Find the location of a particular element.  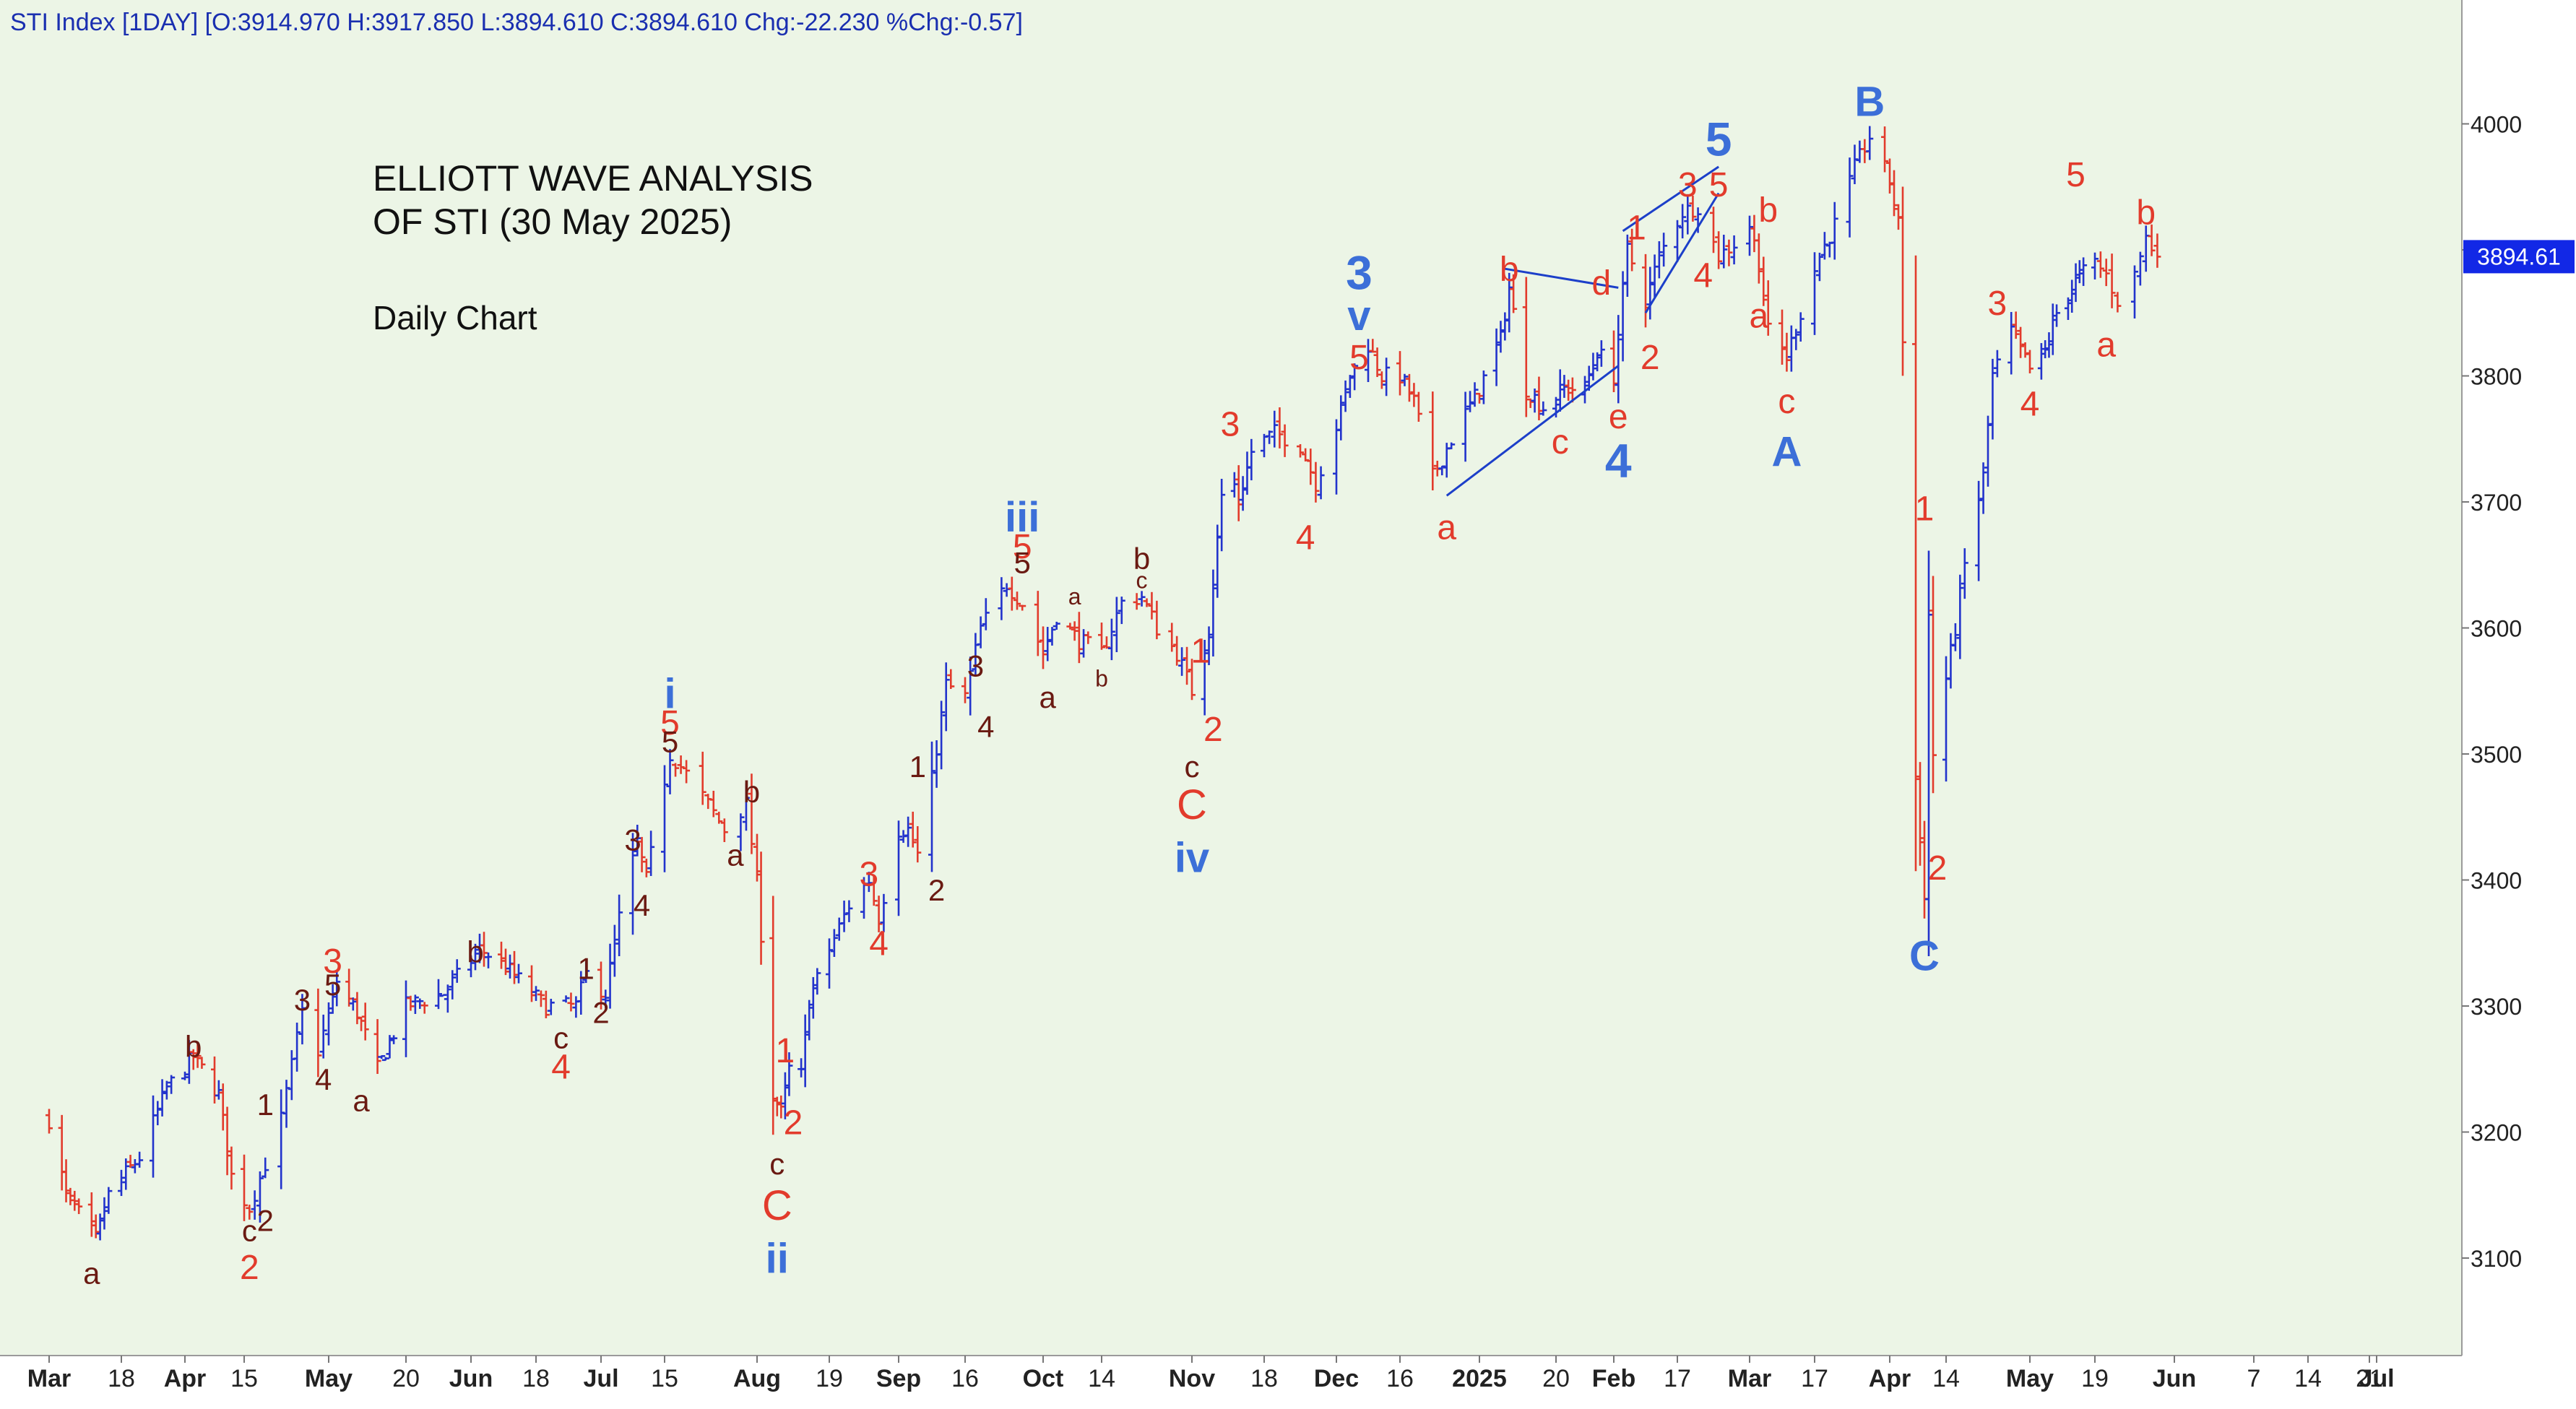

x-tick-label: 20 is located at coordinates (1556, 1378).